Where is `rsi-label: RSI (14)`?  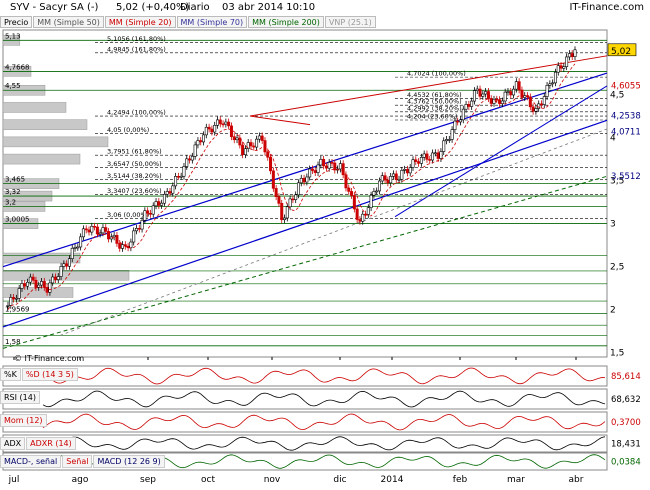 rsi-label: RSI (14) is located at coordinates (20, 397).